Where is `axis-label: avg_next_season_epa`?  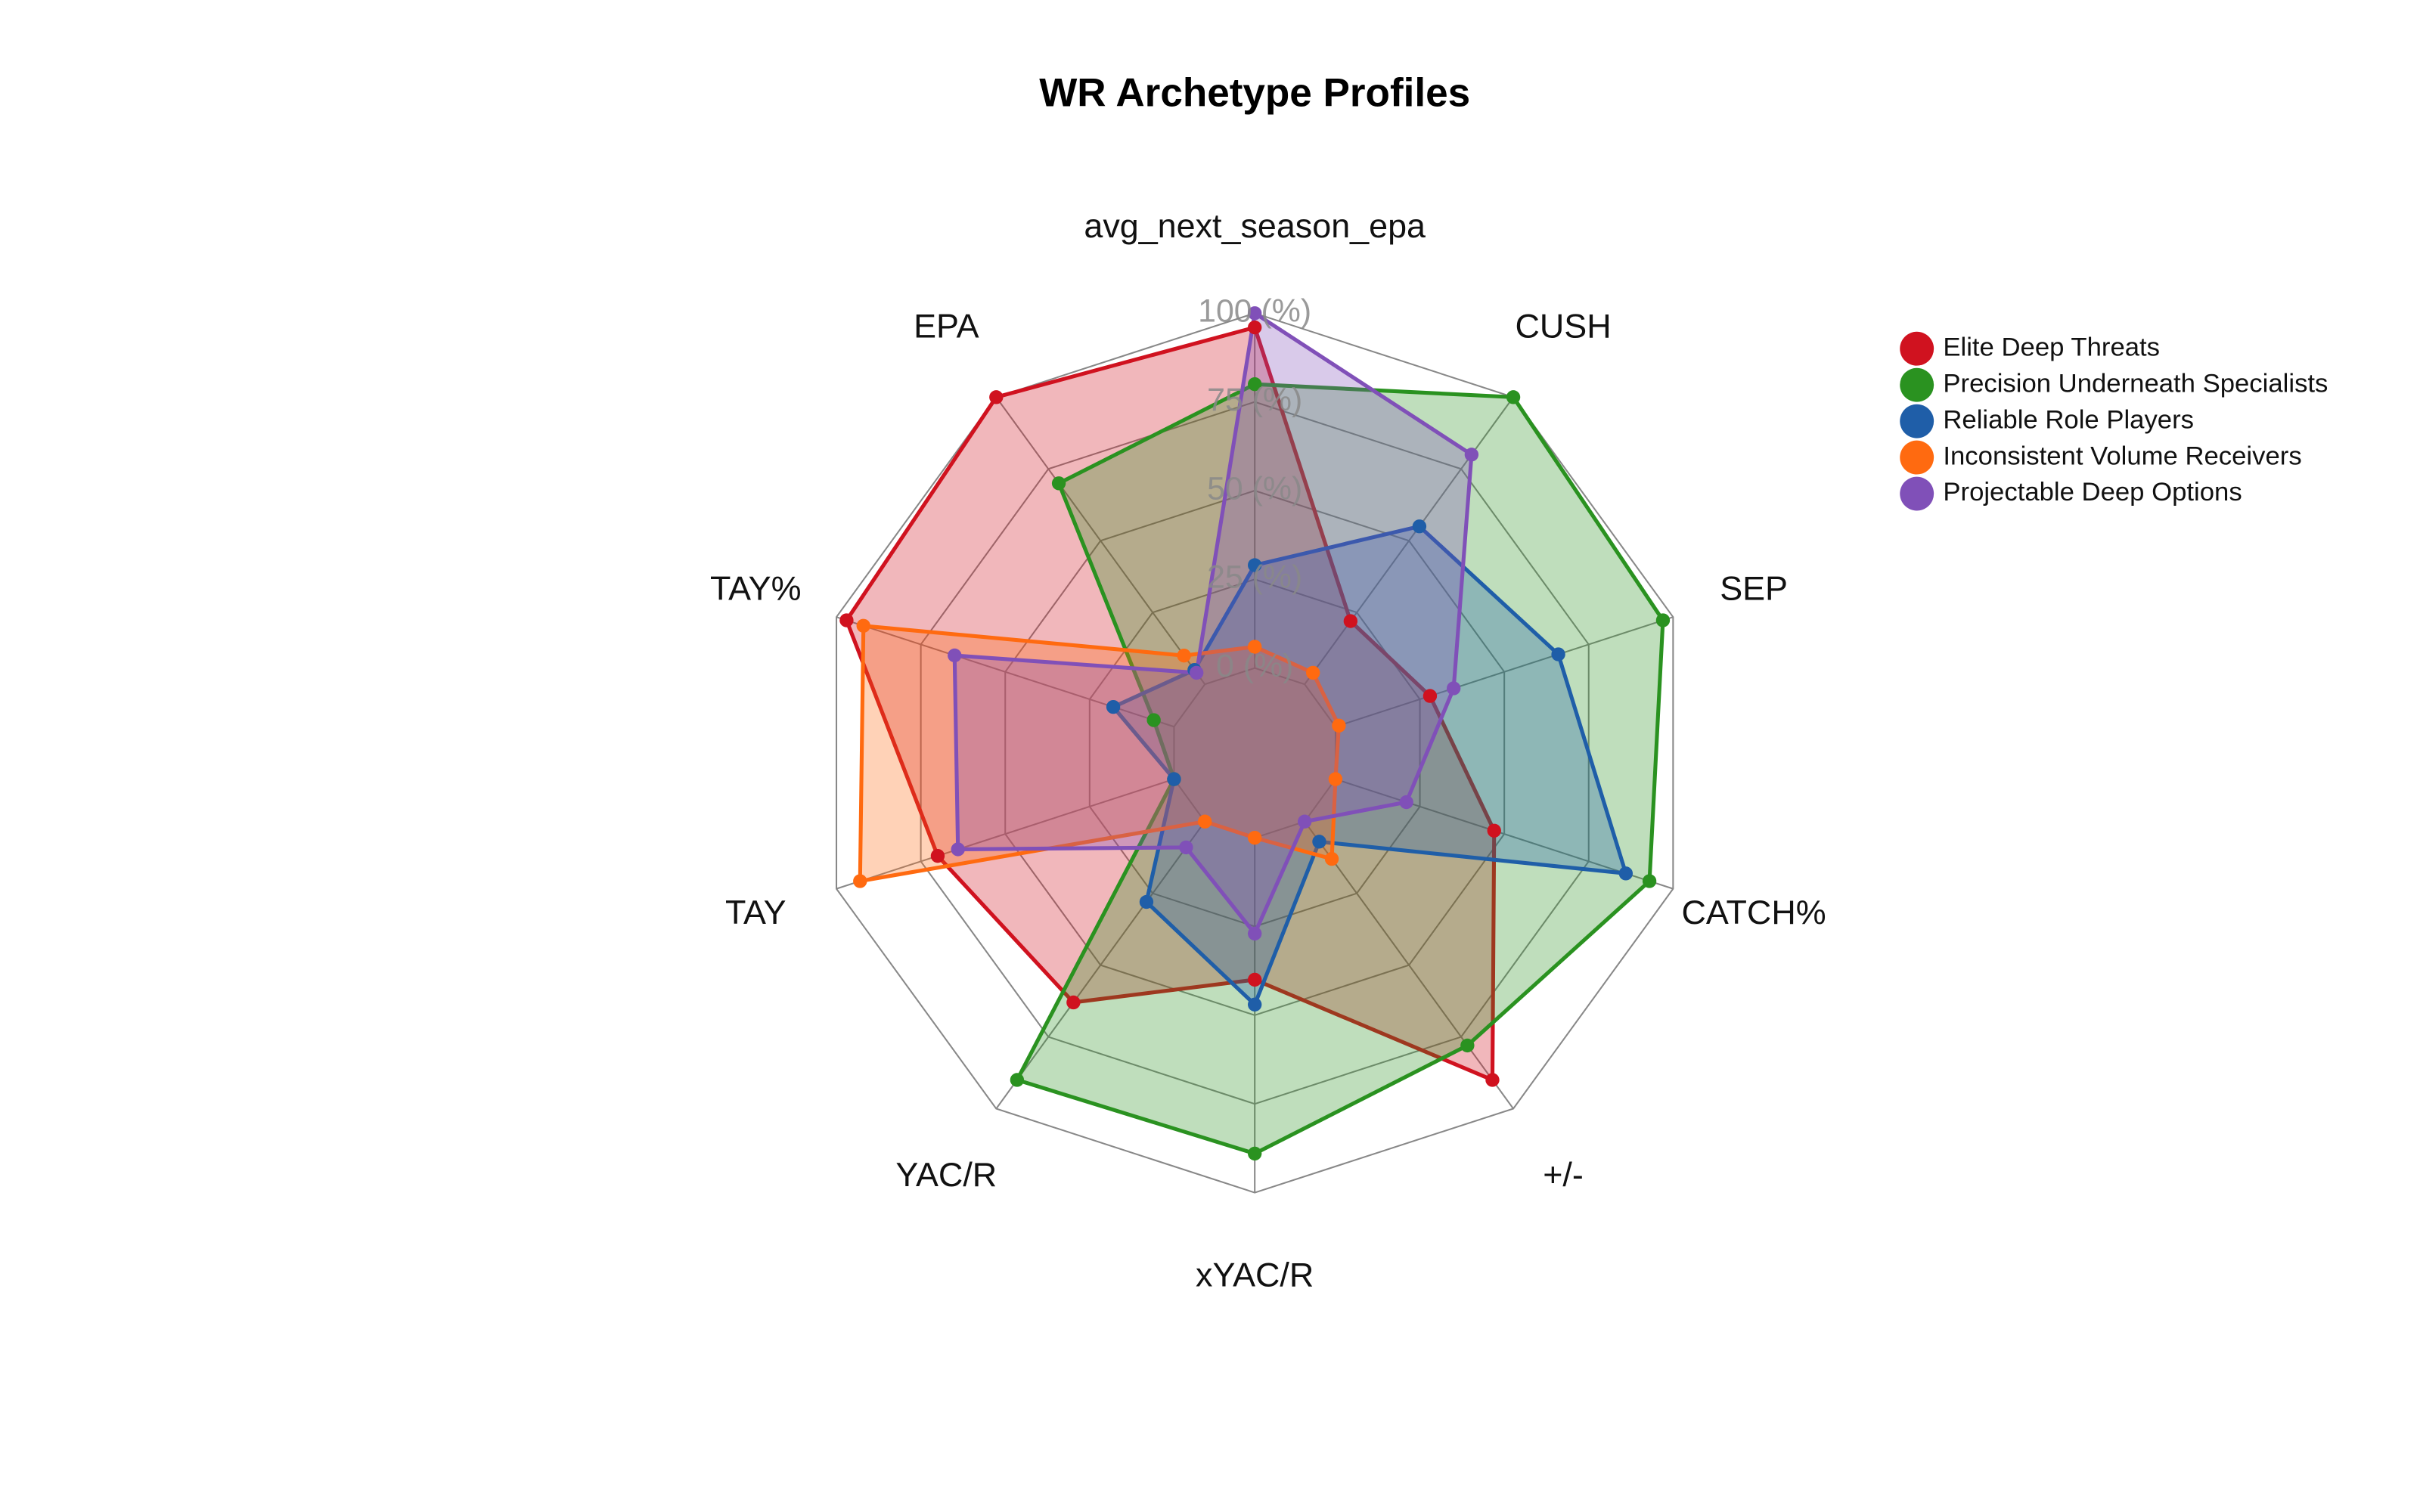
axis-label: avg_next_season_epa is located at coordinates (1255, 225).